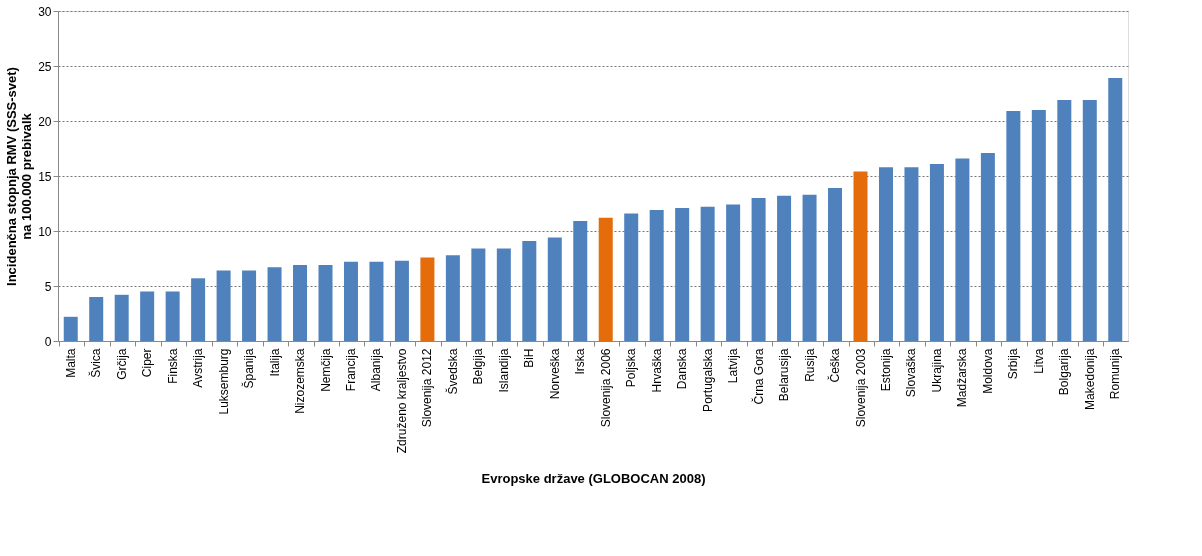 This screenshot has height=556, width=1202. I want to click on x-tick-label: Belgija, so click(478, 366).